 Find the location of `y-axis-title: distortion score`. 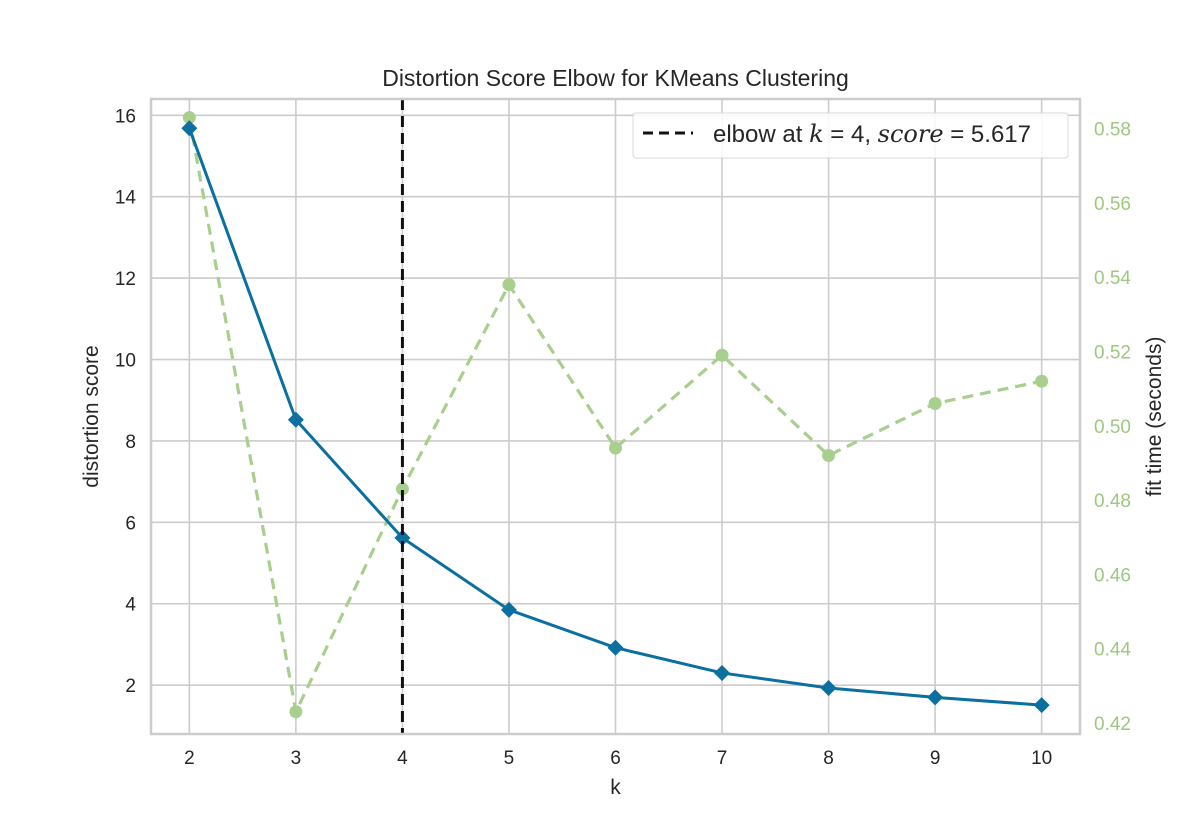

y-axis-title: distortion score is located at coordinates (91, 416).